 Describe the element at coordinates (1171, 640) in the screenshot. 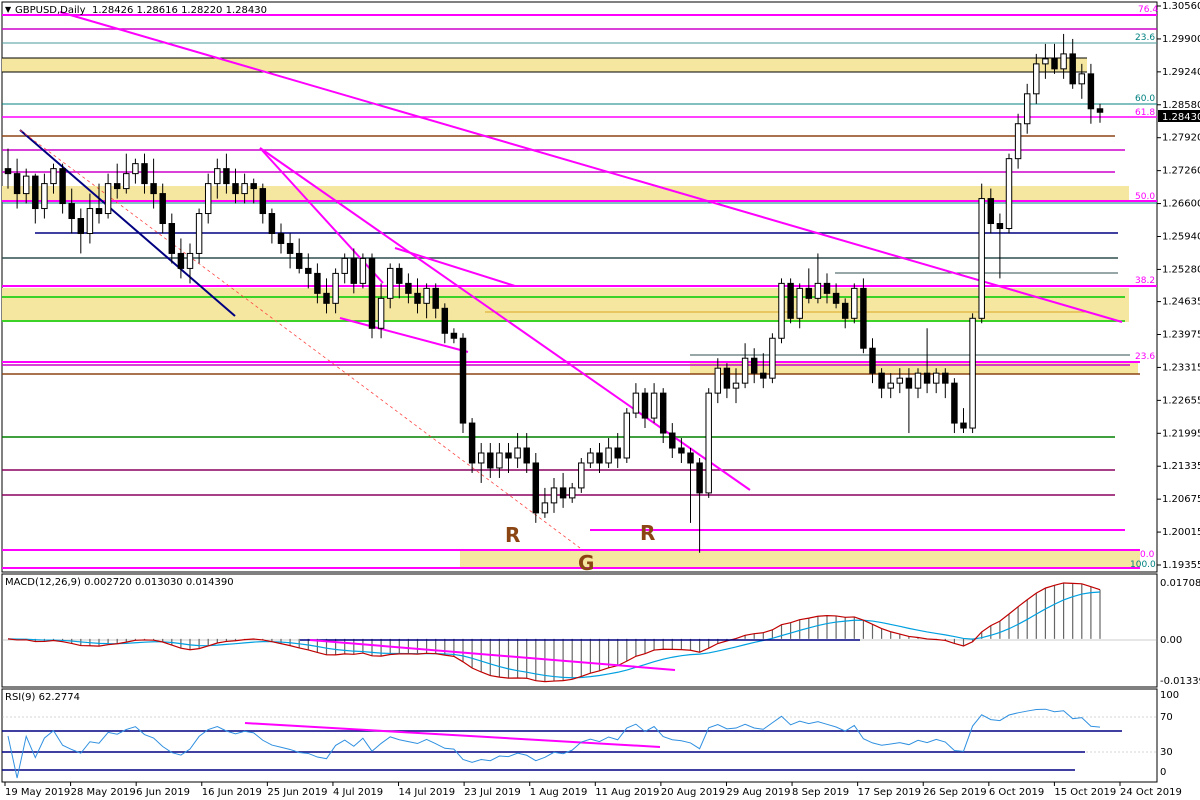

I see `macd-tick: 0.00` at that location.